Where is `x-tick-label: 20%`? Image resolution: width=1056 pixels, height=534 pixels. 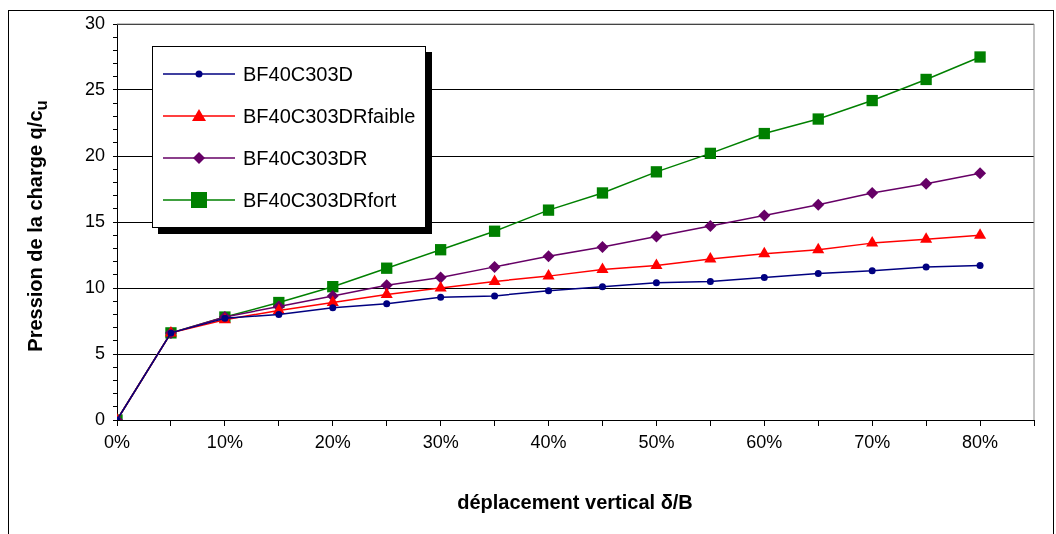
x-tick-label: 20% is located at coordinates (332, 441).